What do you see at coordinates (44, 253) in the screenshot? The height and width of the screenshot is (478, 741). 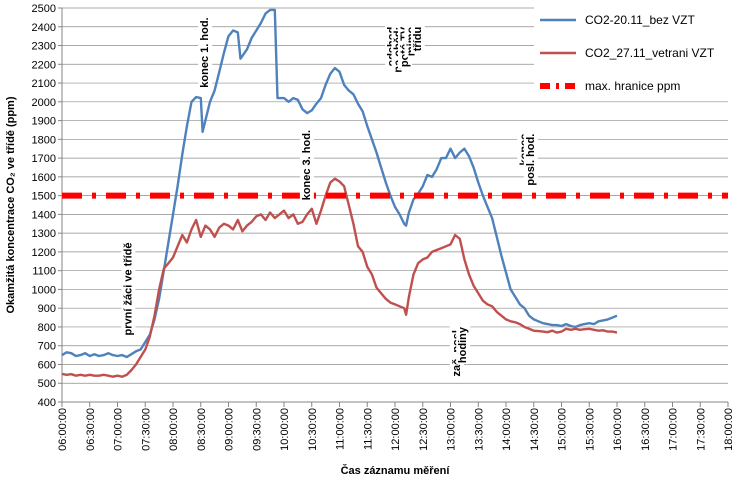 I see `y-tick-label: 1200` at bounding box center [44, 253].